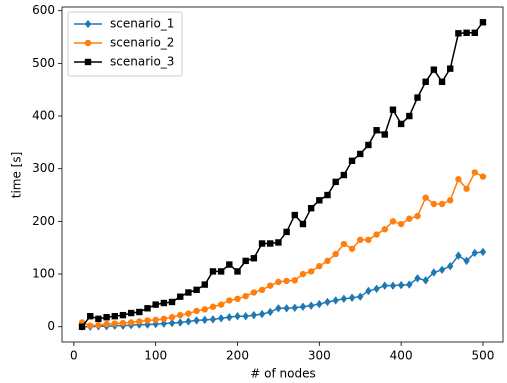 The width and height of the screenshot is (507, 383). Describe the element at coordinates (43, 274) in the screenshot. I see `y-tick-label: 100` at that location.